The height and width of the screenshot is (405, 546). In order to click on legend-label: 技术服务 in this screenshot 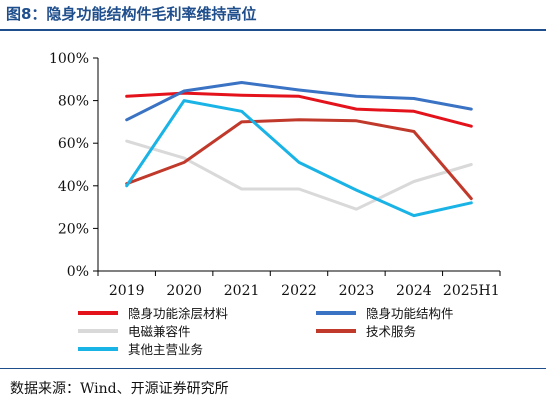, I will do `click(391, 331)`.